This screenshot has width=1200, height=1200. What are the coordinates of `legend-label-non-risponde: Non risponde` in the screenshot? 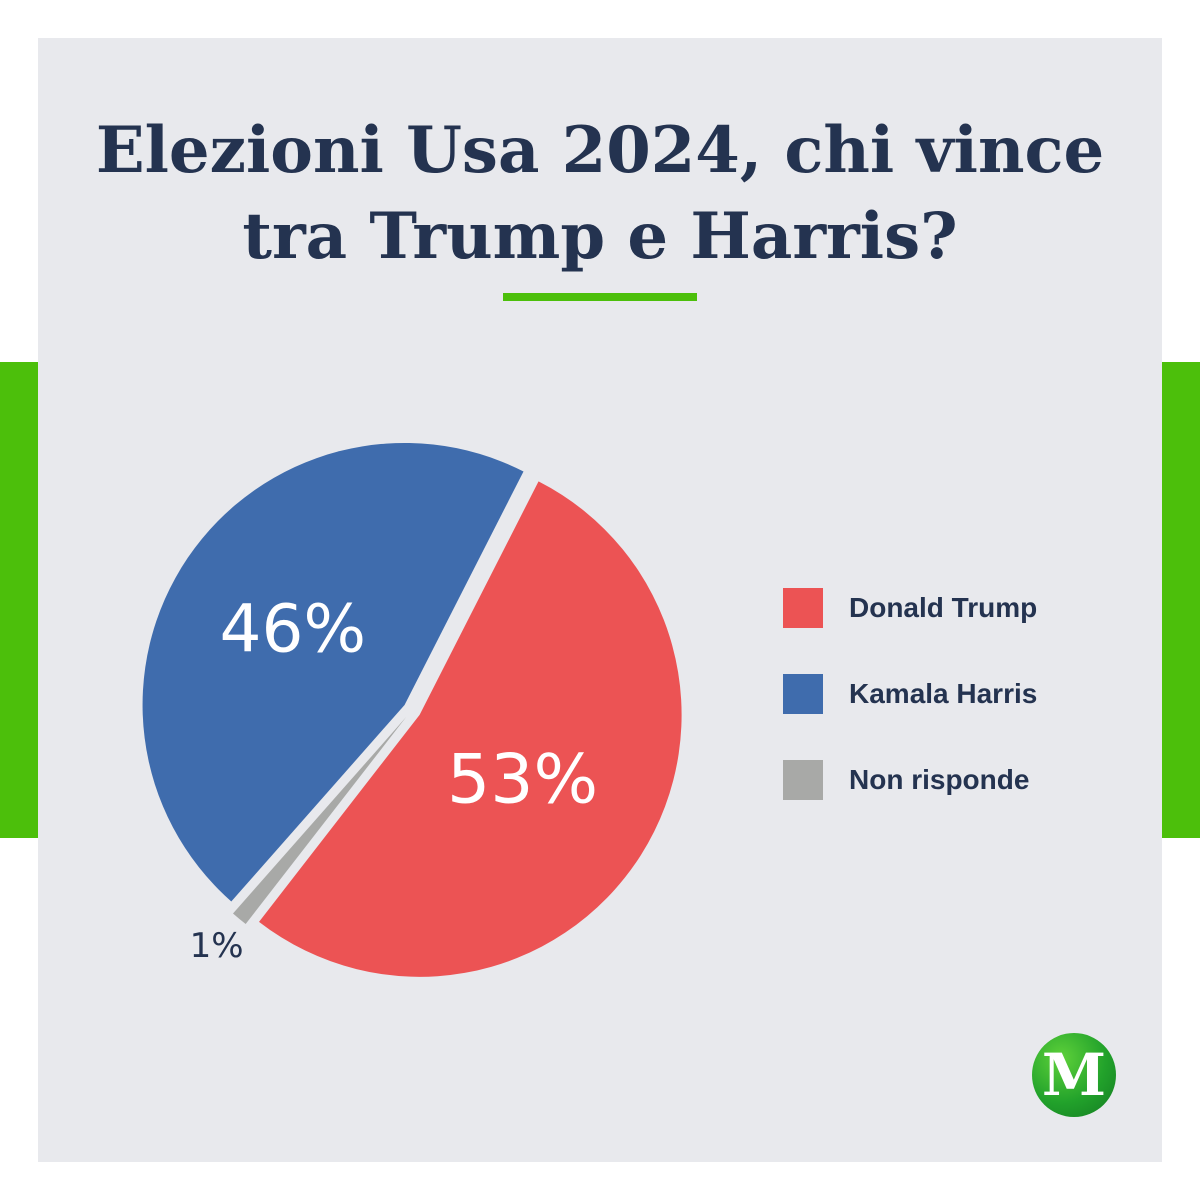 It's located at (939, 779).